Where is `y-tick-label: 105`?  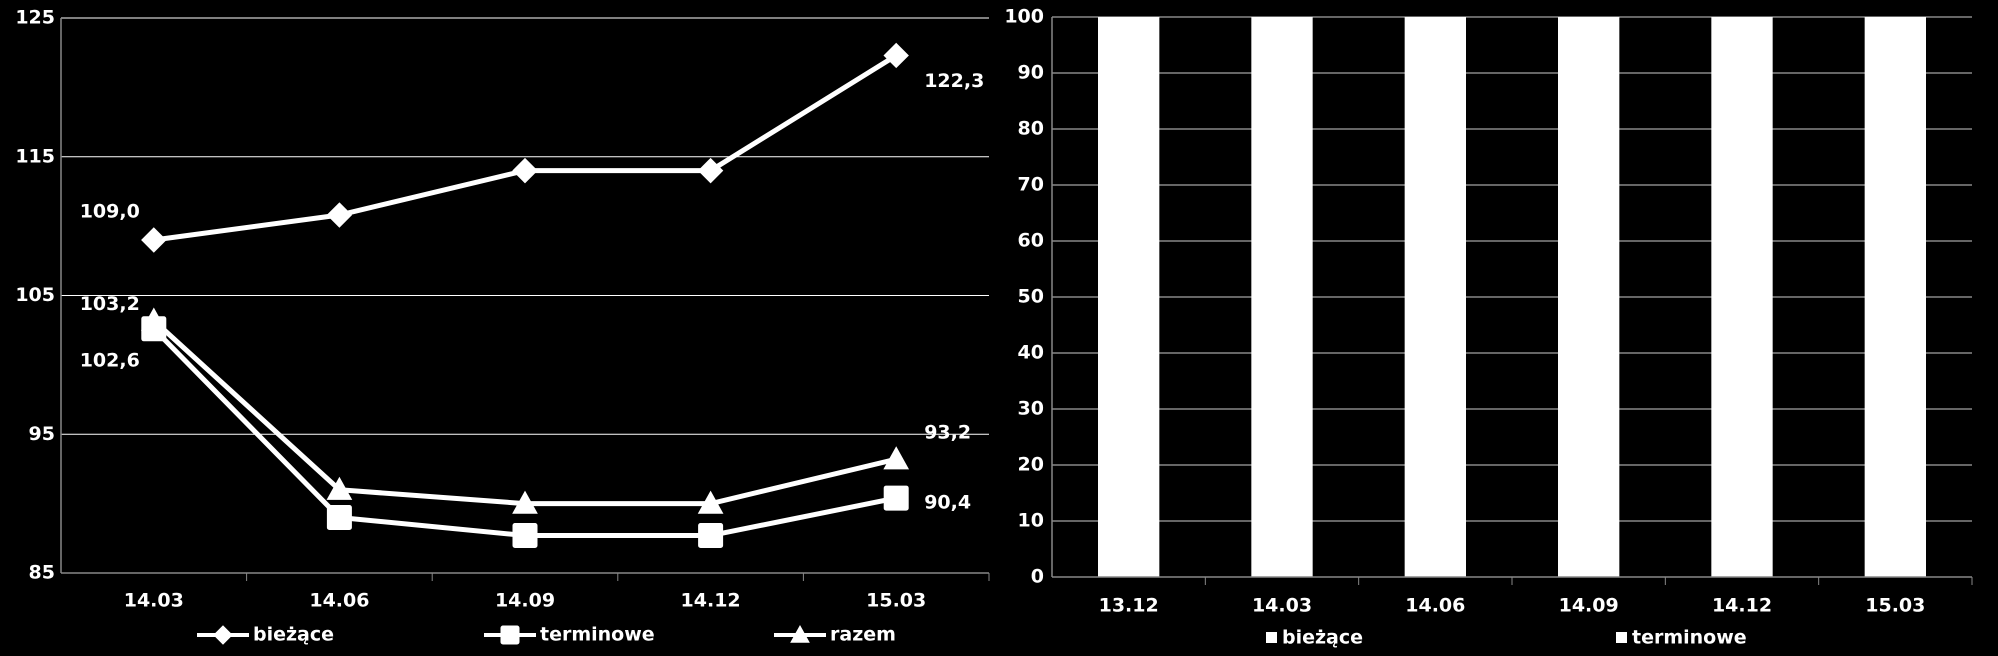 y-tick-label: 105 is located at coordinates (35, 295).